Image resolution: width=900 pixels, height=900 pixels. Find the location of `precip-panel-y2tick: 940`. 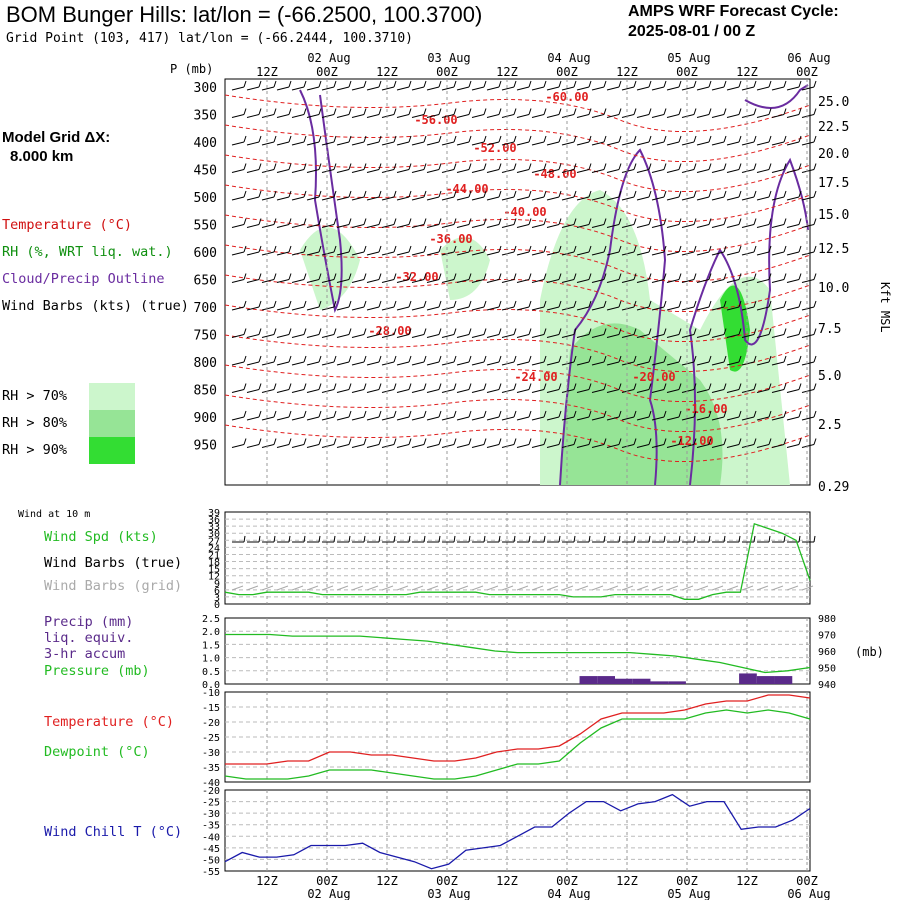

precip-panel-y2tick: 940 is located at coordinates (827, 685).